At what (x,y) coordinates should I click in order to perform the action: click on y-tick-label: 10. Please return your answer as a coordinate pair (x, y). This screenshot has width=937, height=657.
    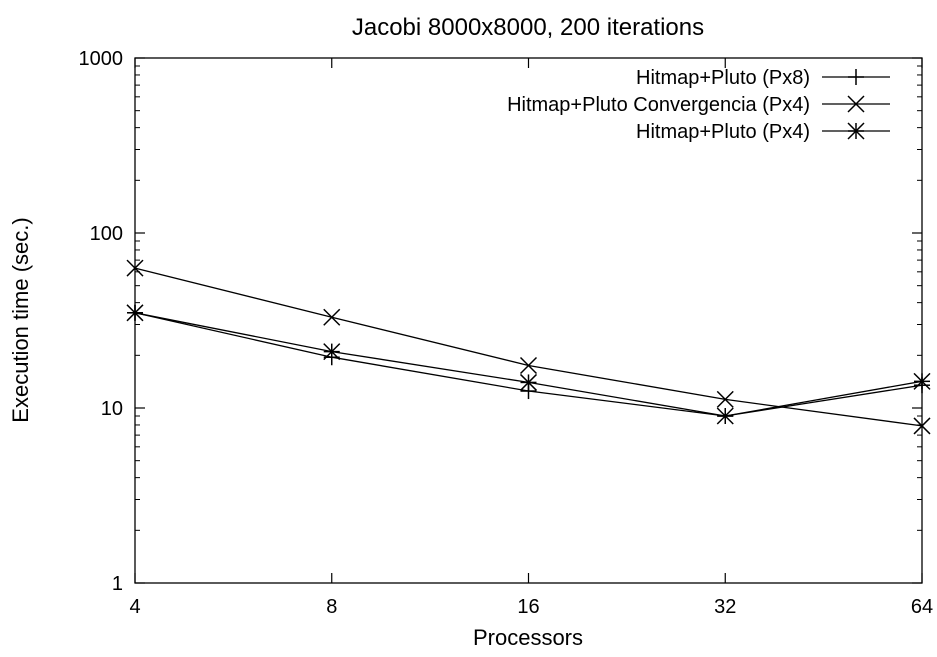
    Looking at the image, I should click on (112, 409).